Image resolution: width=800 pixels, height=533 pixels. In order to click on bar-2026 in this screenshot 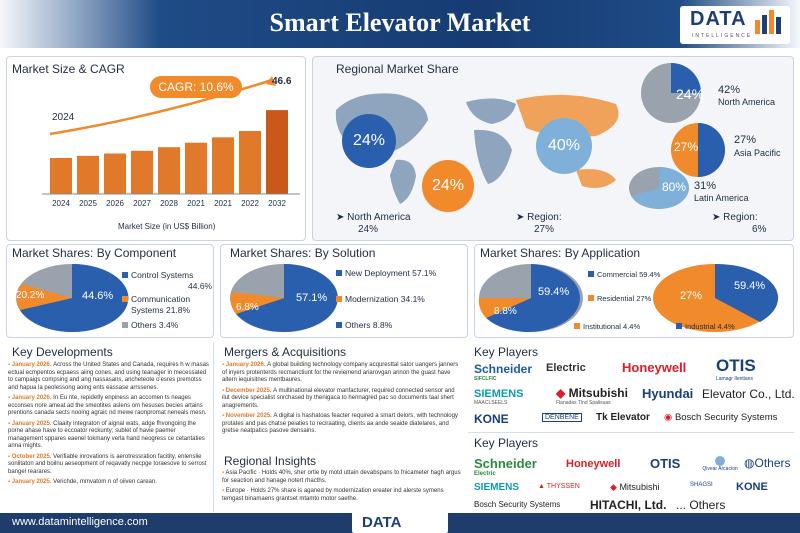, I will do `click(115, 173)`.